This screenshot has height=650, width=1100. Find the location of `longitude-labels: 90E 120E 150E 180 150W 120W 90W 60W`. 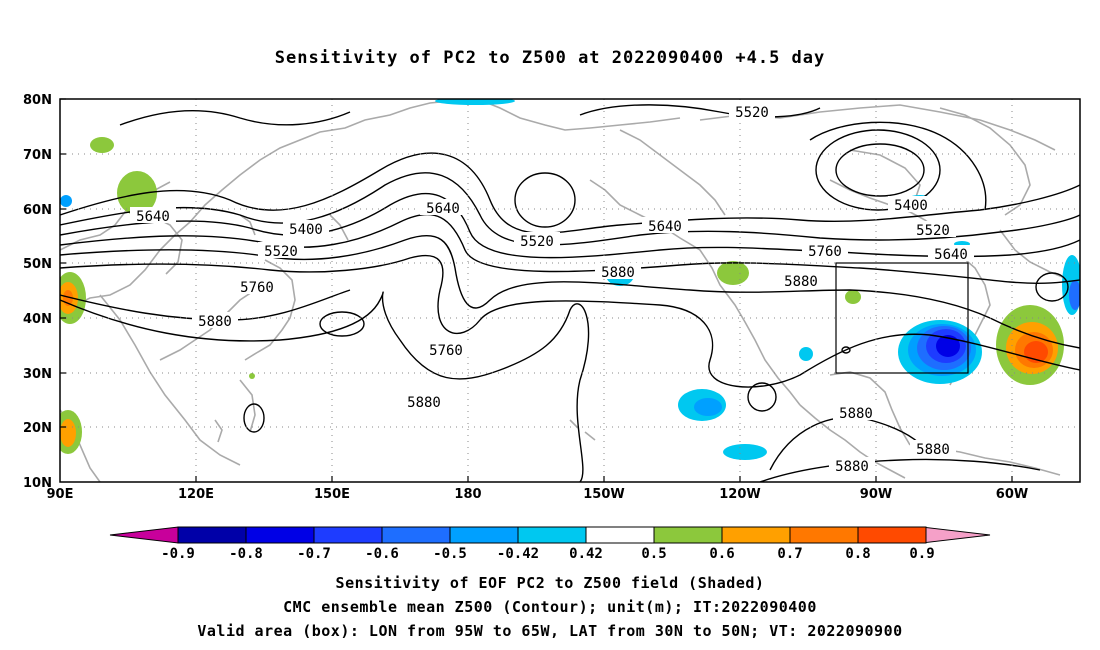

longitude-labels: 90E 120E 150E 180 150W 120W 90W 60W is located at coordinates (538, 494).